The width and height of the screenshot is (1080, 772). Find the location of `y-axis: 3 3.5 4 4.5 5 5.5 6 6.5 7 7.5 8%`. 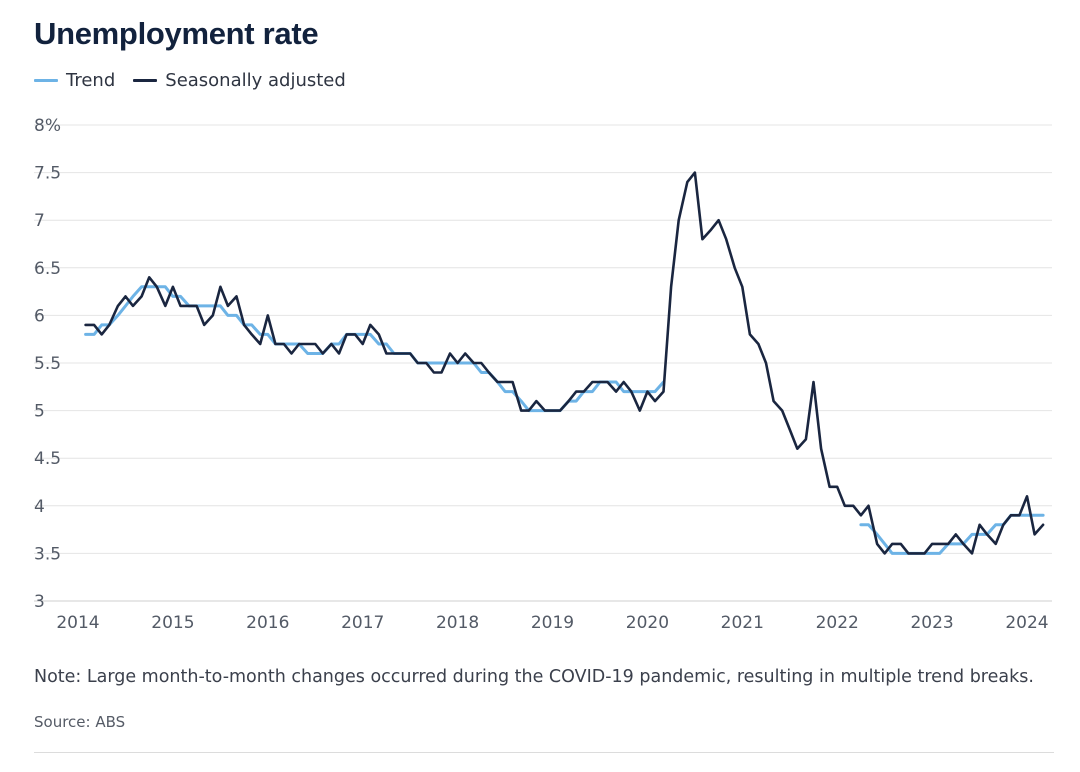

y-axis: 3 3.5 4 4.5 5 5.5 6 6.5 7 7.5 8% is located at coordinates (47, 364).